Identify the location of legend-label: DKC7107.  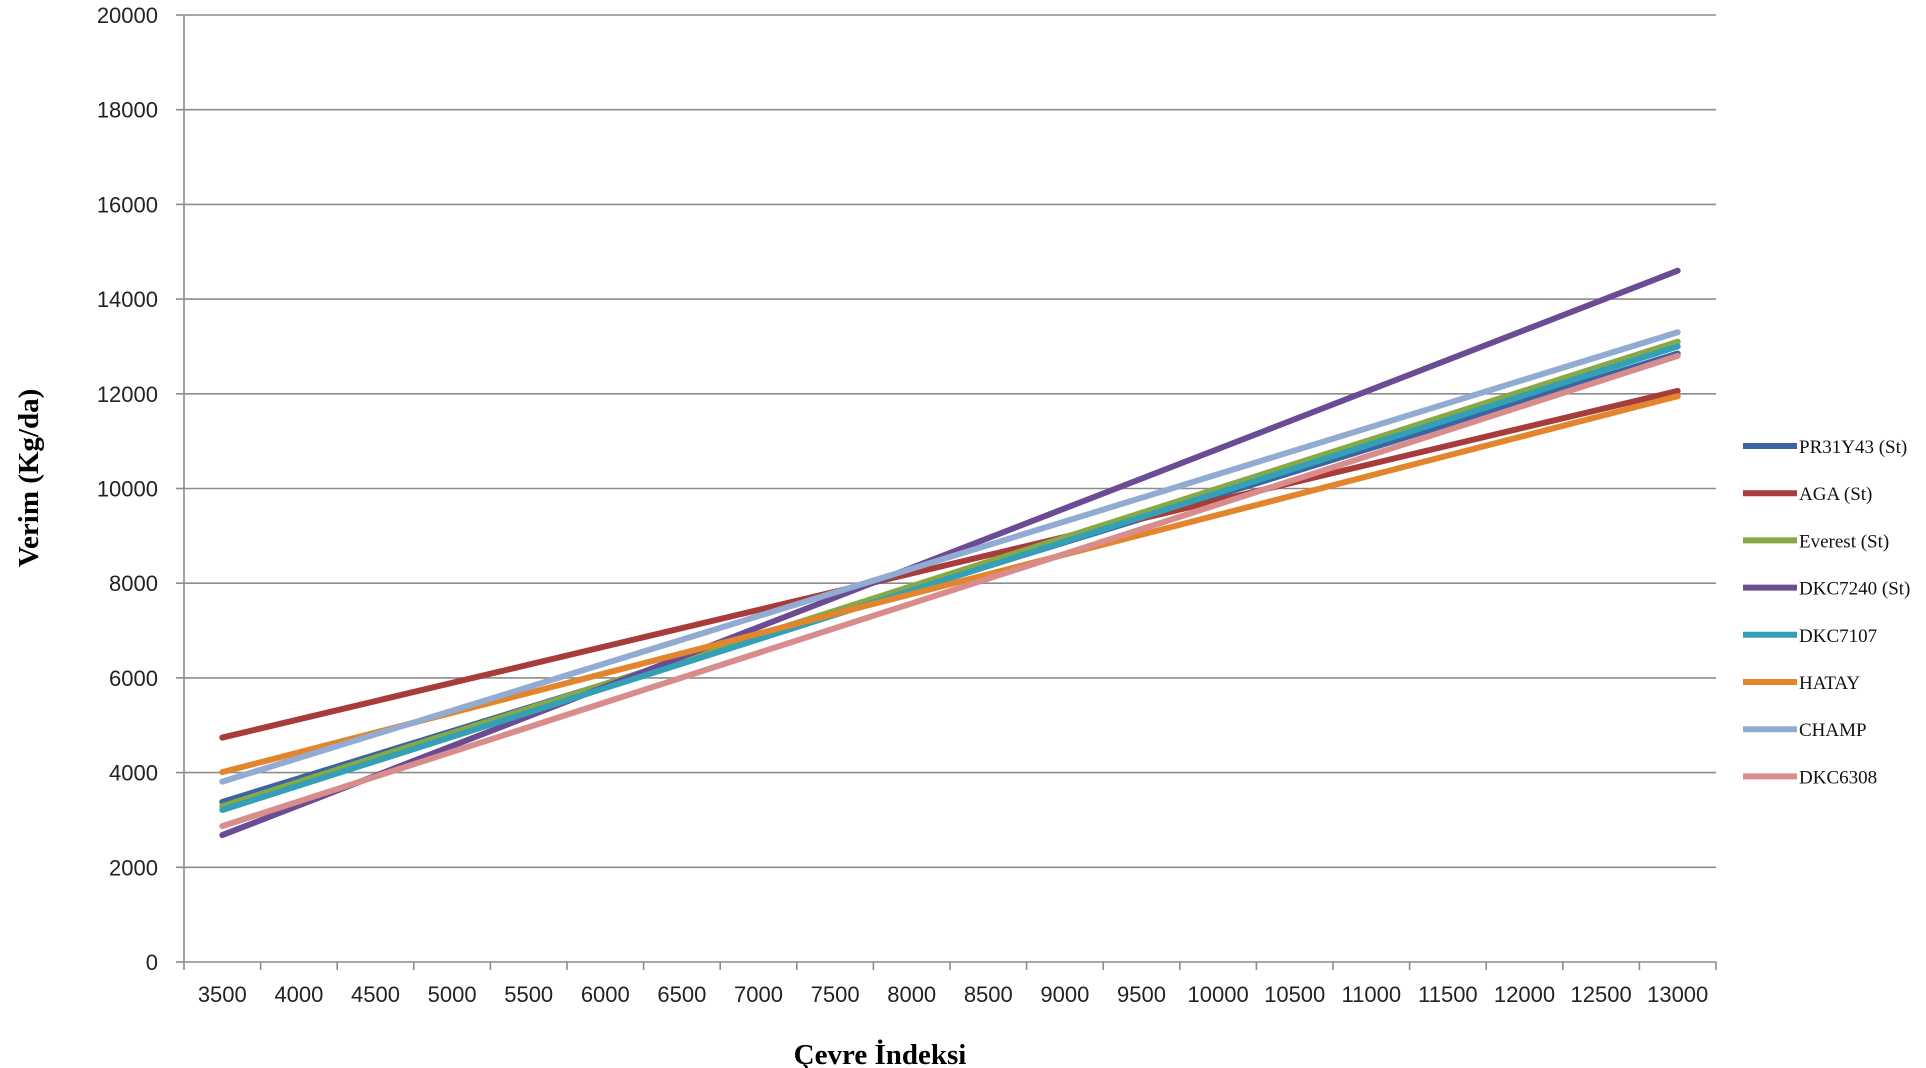
(1838, 636).